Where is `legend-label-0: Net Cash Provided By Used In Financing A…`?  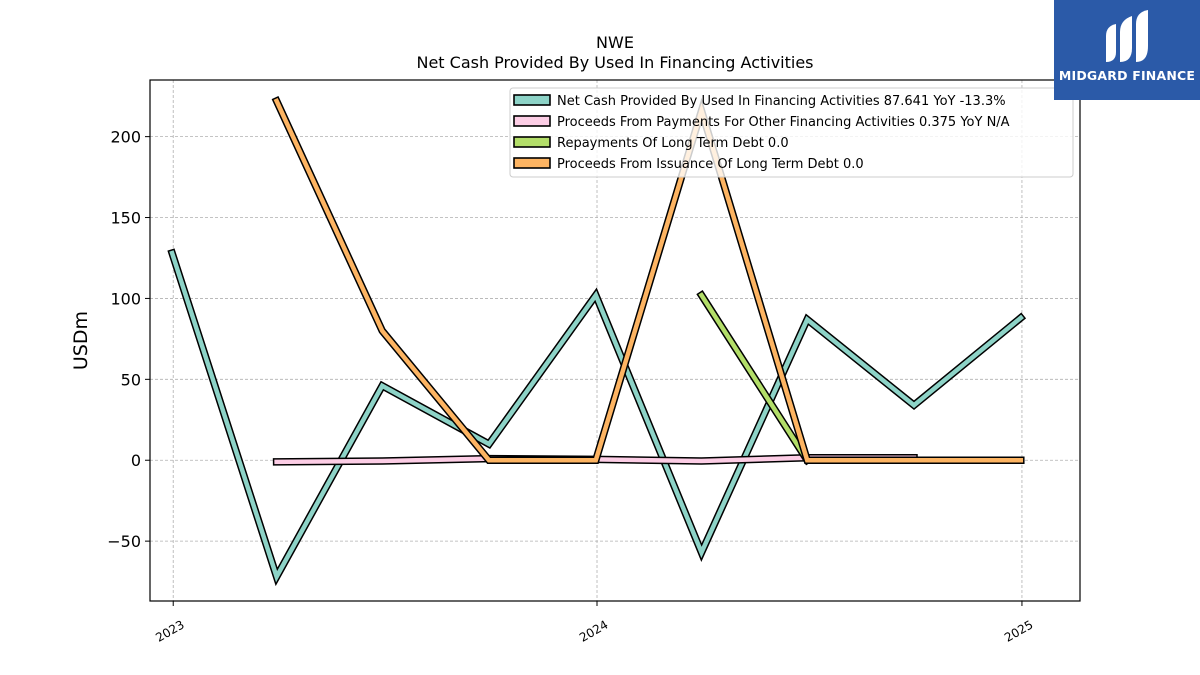
legend-label-0: Net Cash Provided By Used In Financing A… is located at coordinates (781, 101).